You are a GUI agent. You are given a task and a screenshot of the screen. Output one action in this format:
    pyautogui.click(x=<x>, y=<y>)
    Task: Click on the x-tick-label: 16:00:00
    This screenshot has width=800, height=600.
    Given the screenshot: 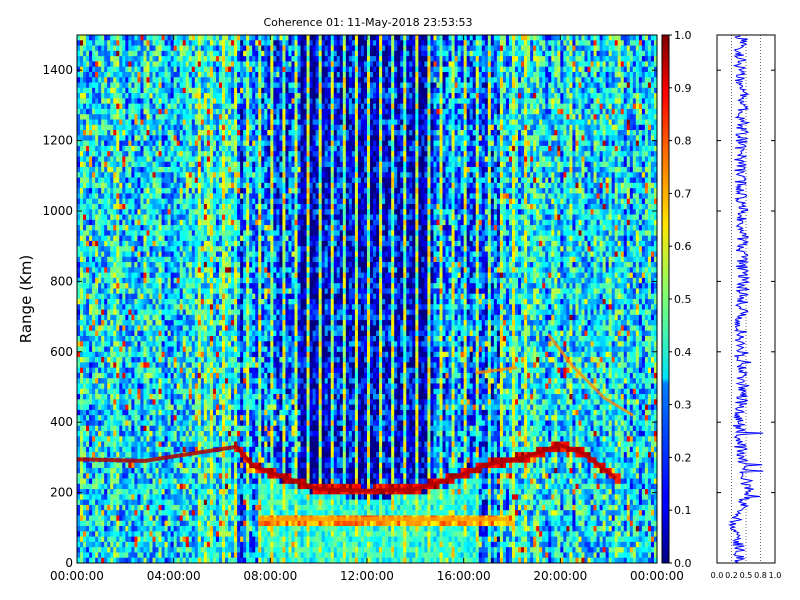 What is the action you would take?
    pyautogui.click(x=464, y=576)
    